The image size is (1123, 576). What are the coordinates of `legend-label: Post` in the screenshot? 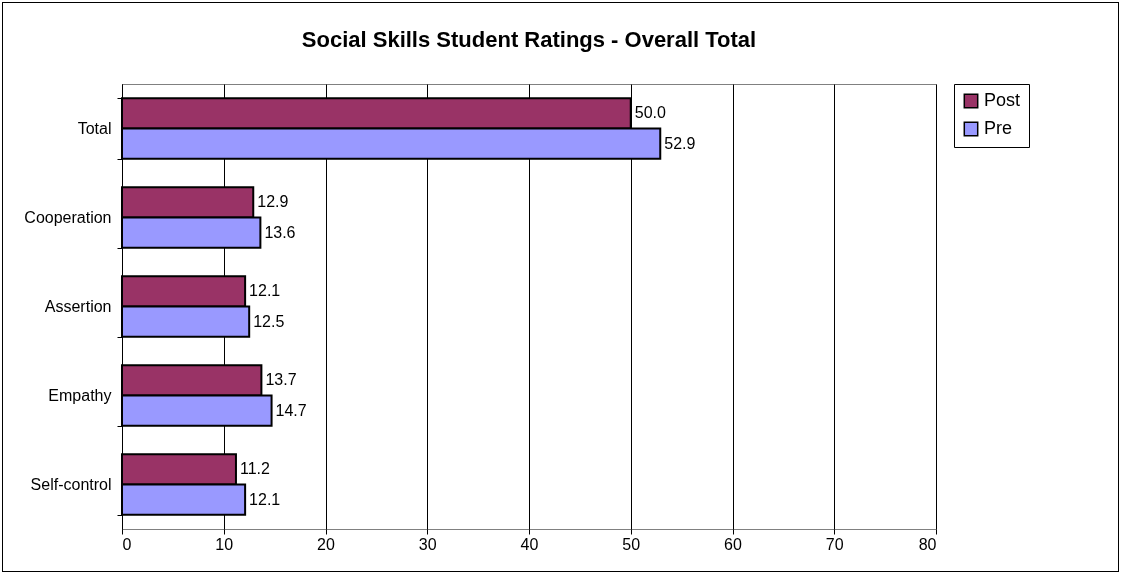 It's located at (1002, 100).